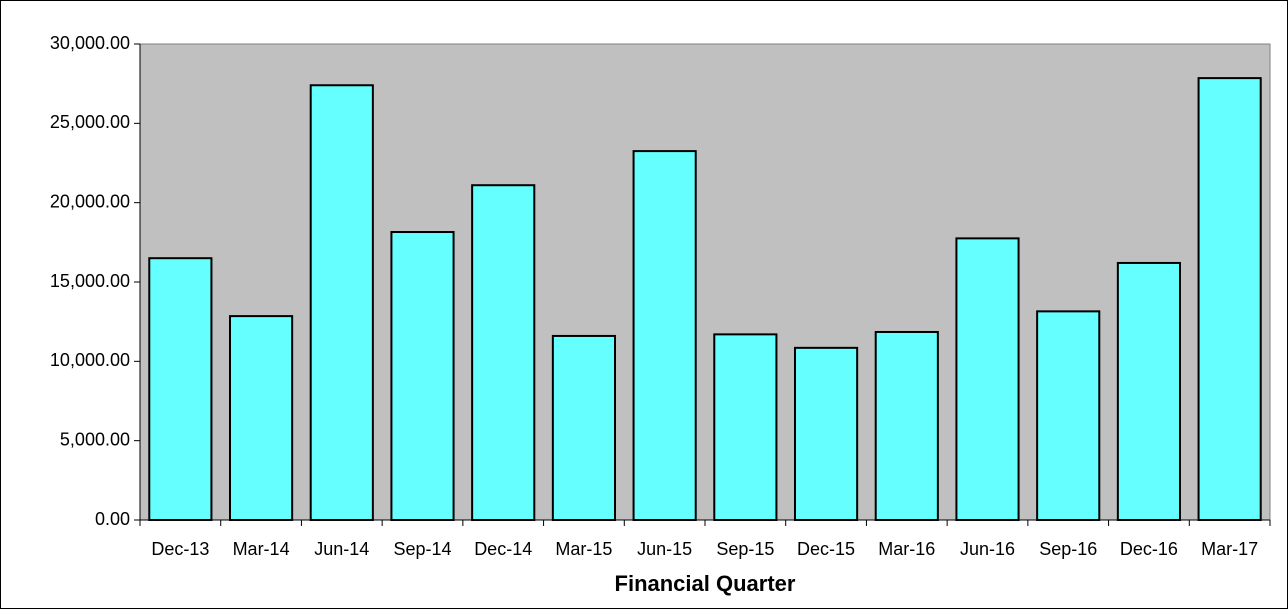 Image resolution: width=1288 pixels, height=609 pixels. What do you see at coordinates (422, 549) in the screenshot?
I see `x-tick-label: Sep-14` at bounding box center [422, 549].